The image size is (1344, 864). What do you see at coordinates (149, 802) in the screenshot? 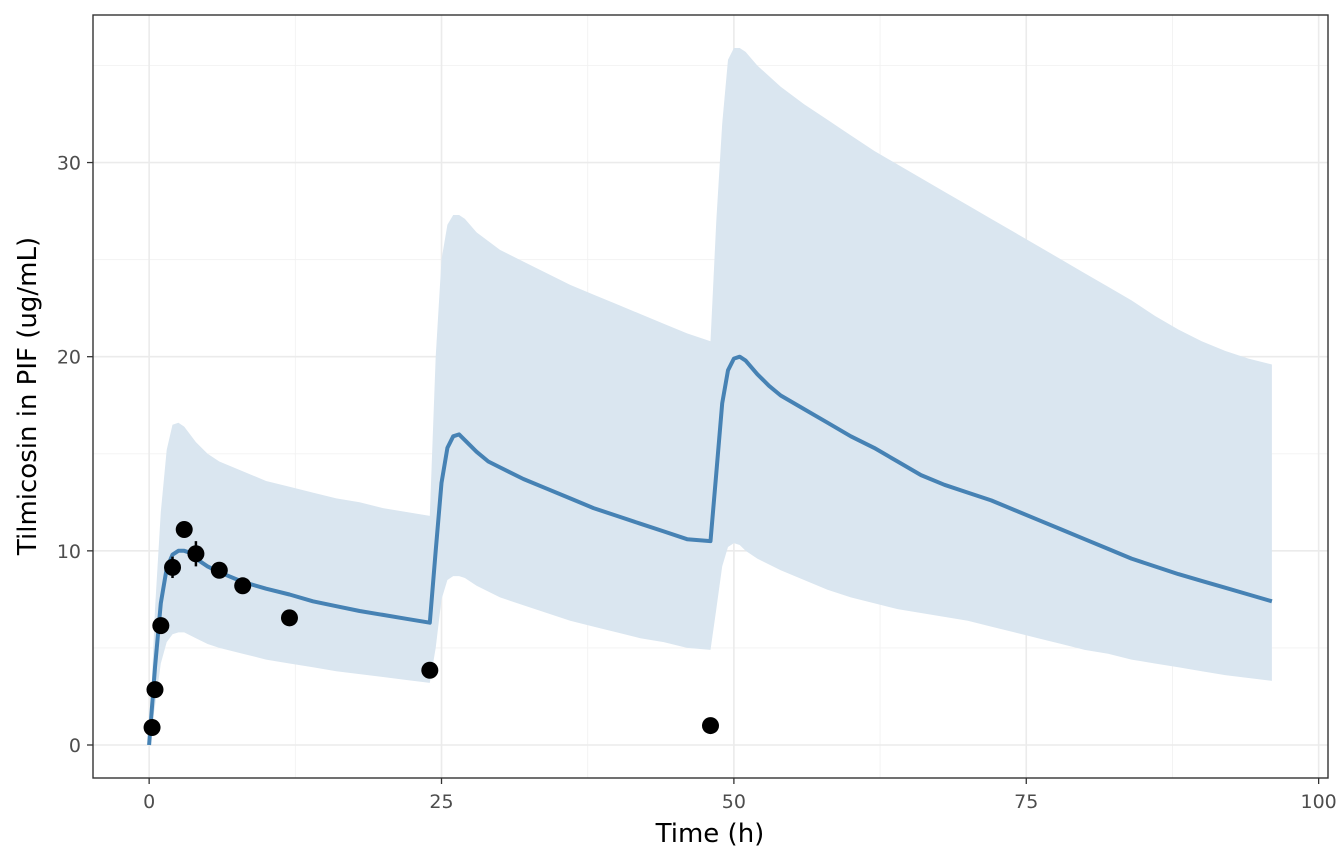
I see `x-tick-label: 0` at bounding box center [149, 802].